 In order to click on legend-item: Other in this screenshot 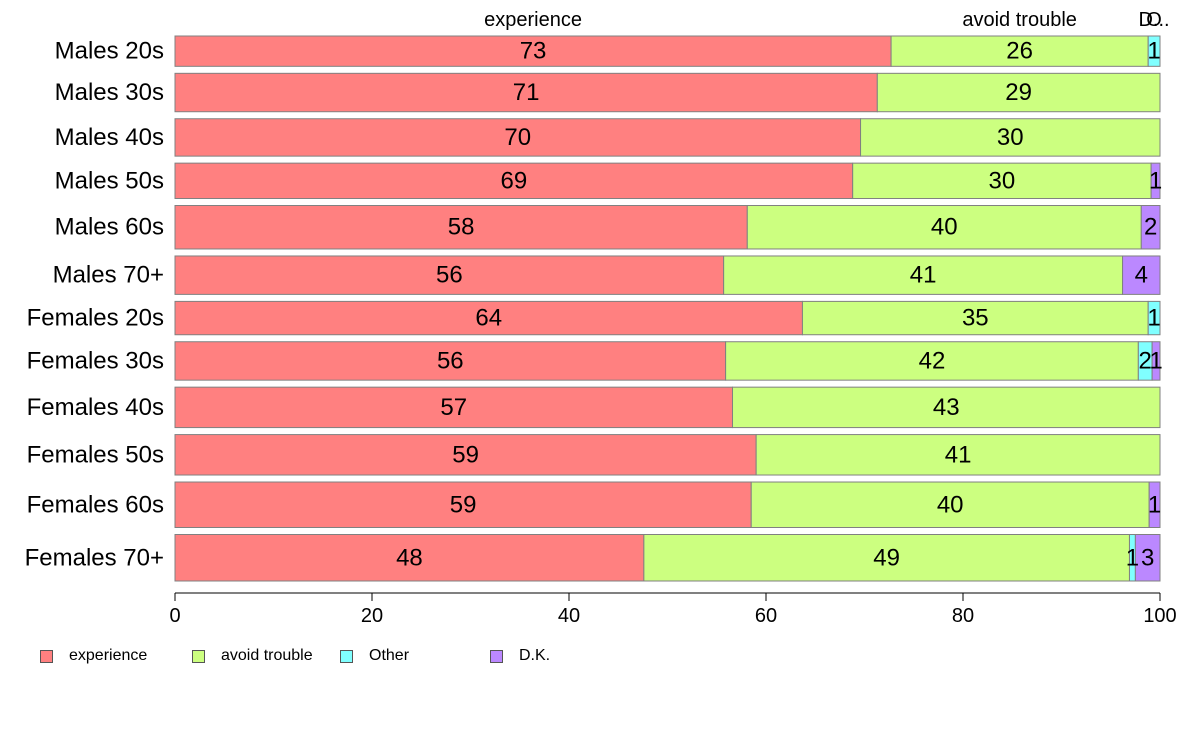, I will do `click(374, 656)`.